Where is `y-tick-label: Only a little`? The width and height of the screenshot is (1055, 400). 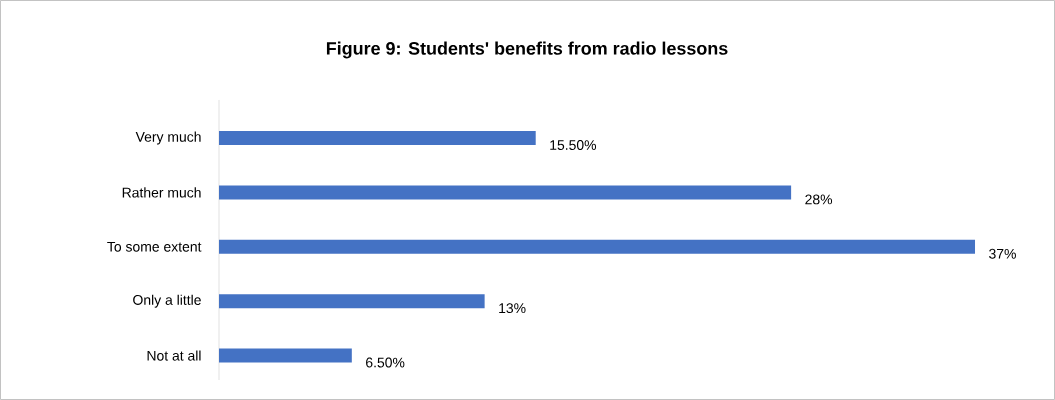
y-tick-label: Only a little is located at coordinates (167, 301).